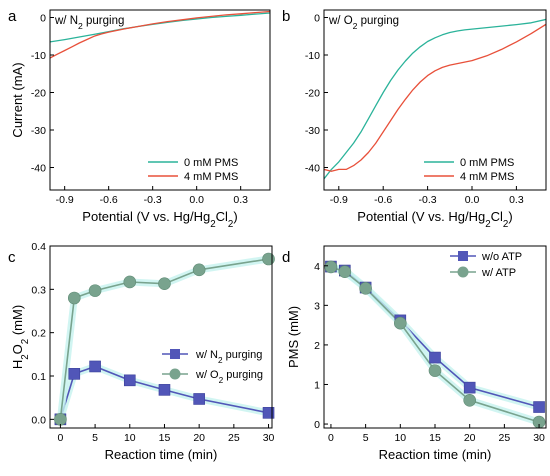 The width and height of the screenshot is (550, 476). Describe the element at coordinates (38, 290) in the screenshot. I see `y-tick-label: 0.3` at that location.